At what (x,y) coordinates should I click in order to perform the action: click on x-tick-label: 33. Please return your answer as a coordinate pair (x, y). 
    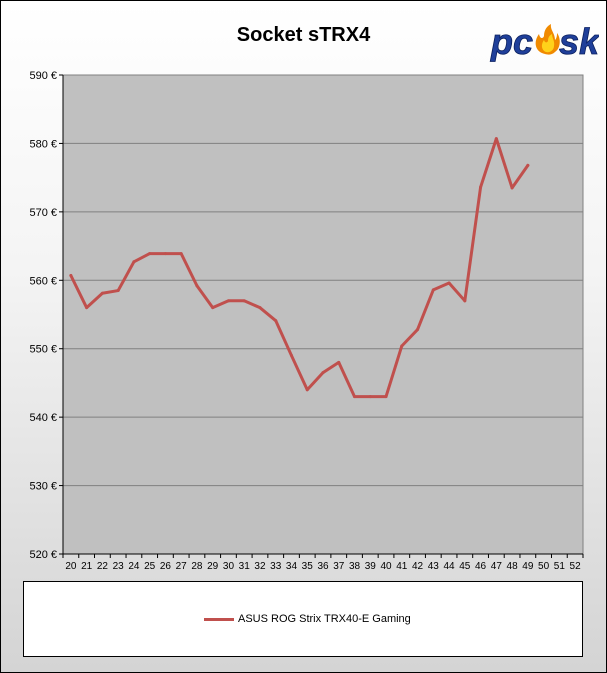
    Looking at the image, I should click on (276, 566).